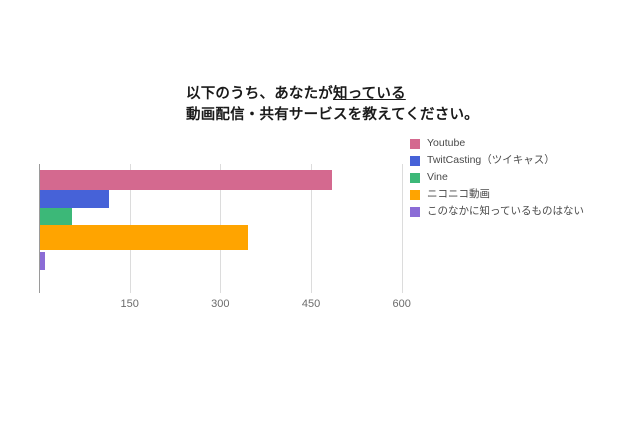 This screenshot has height=426, width=640. Describe the element at coordinates (522, 143) in the screenshot. I see `legend-item-0: Youtube` at that location.